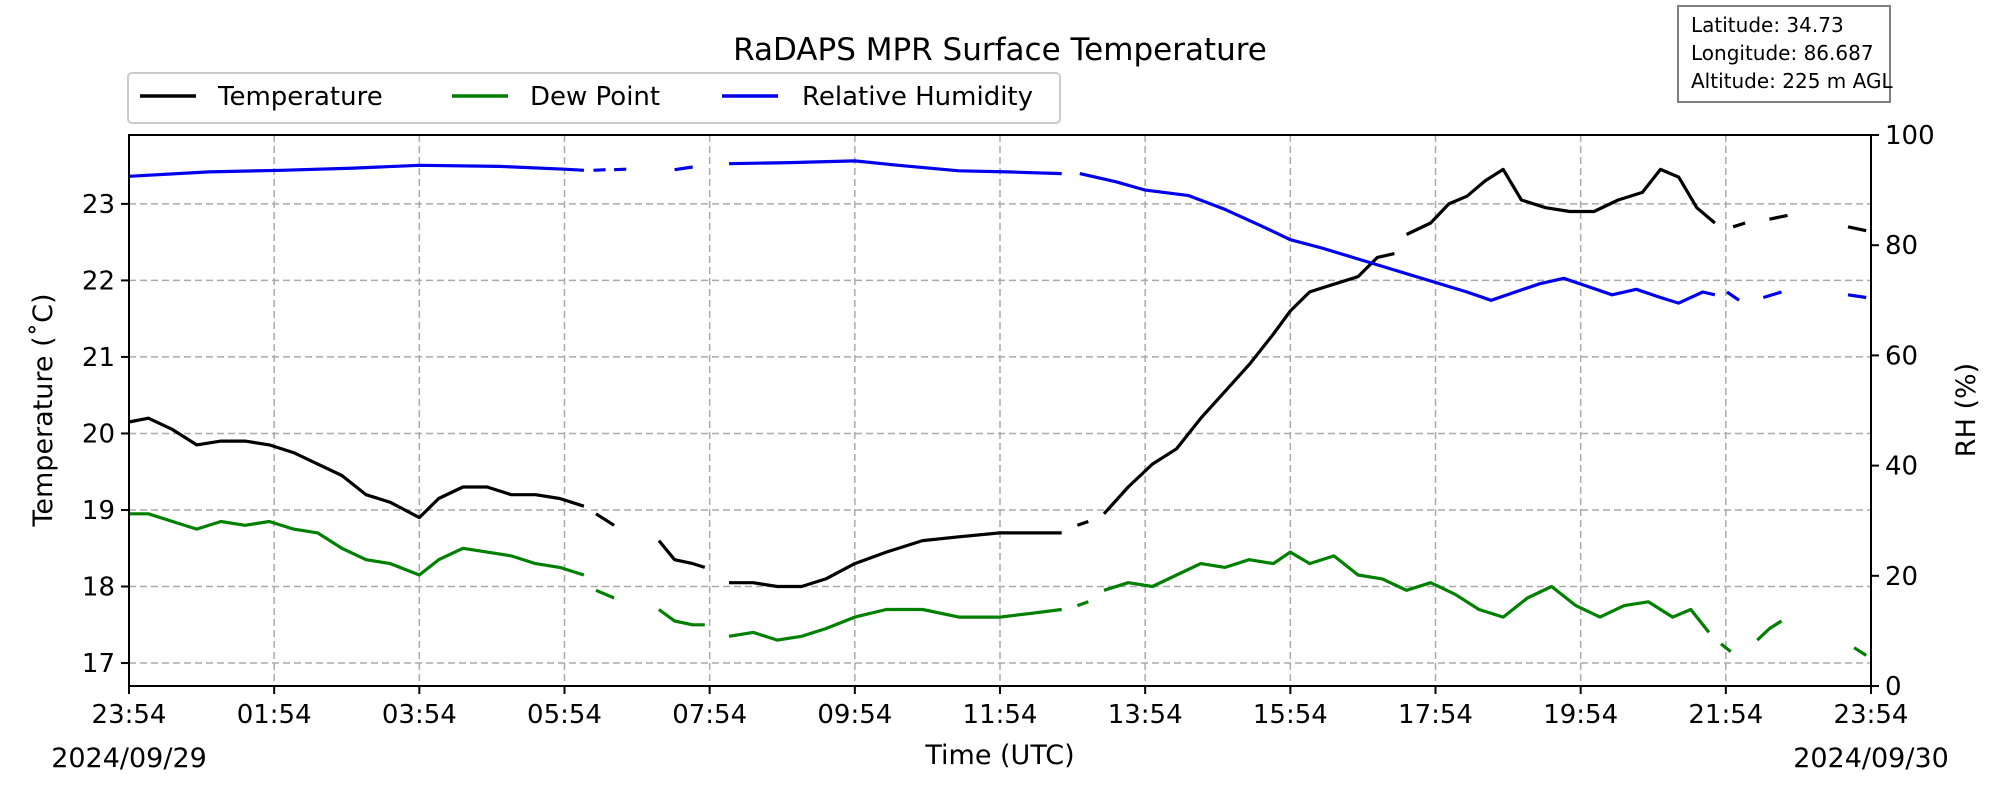  I want to click on info-longitude: Longitude: 86.687, so click(1782, 53).